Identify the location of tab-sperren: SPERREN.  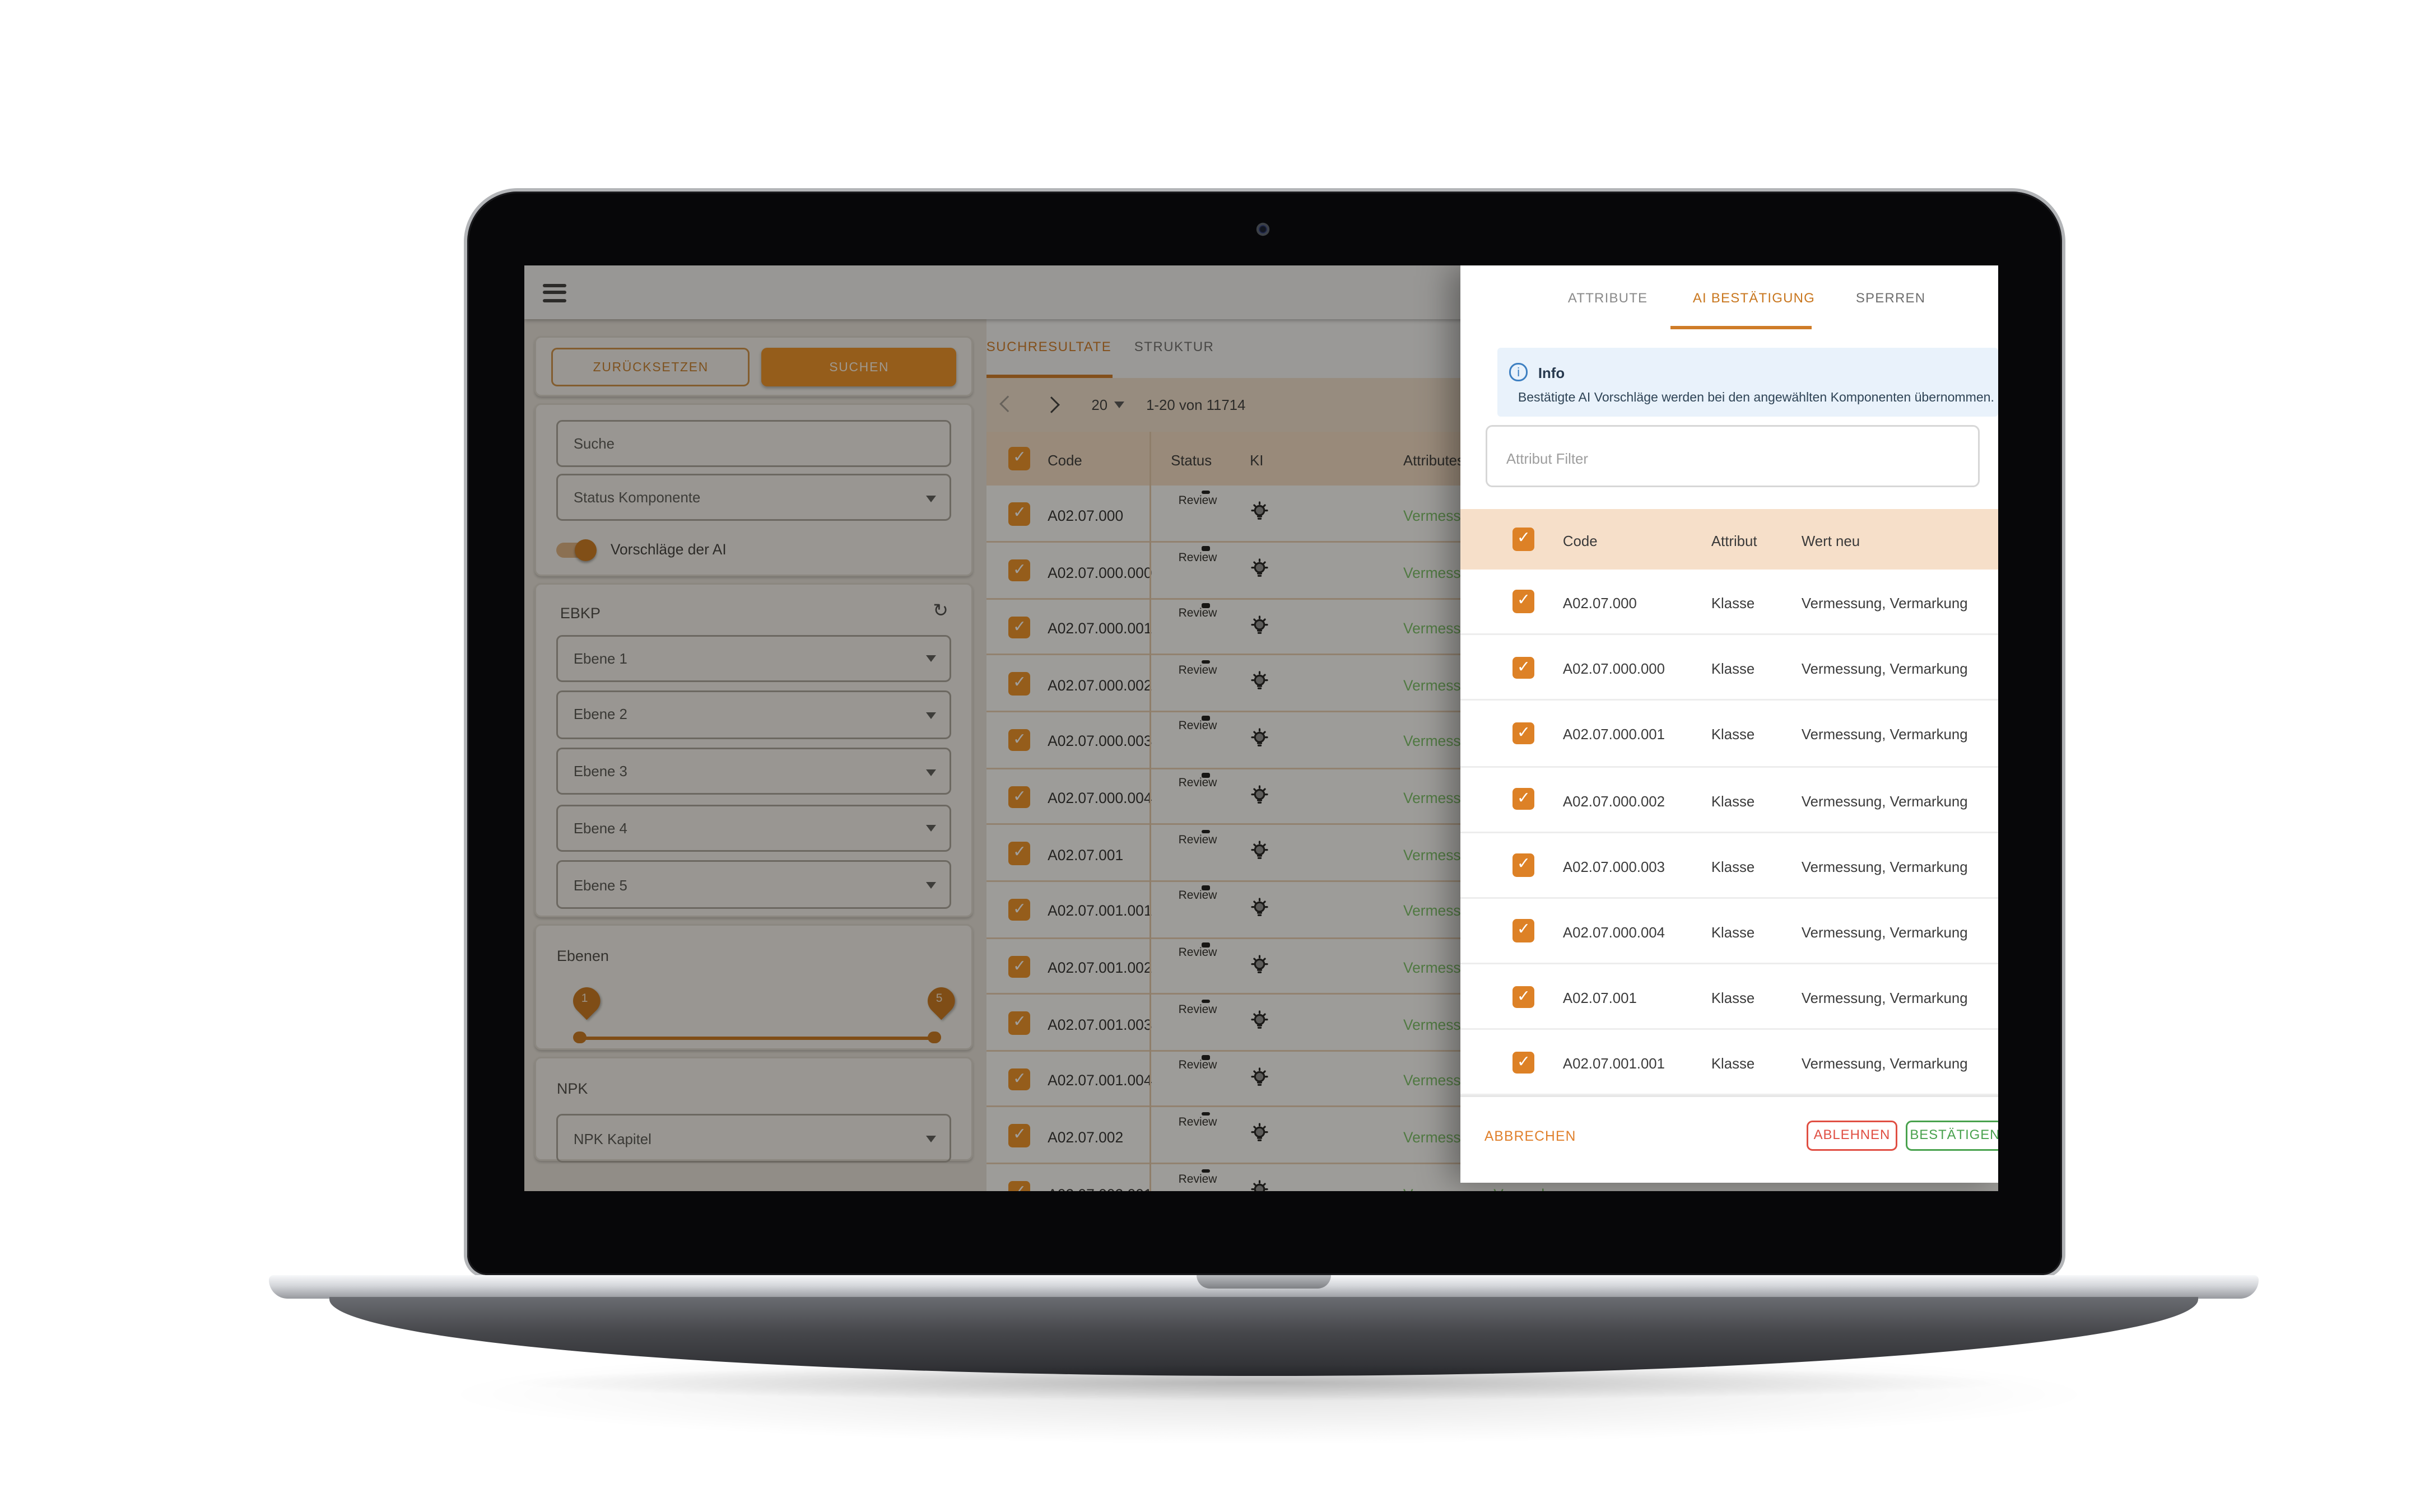
(1891, 298).